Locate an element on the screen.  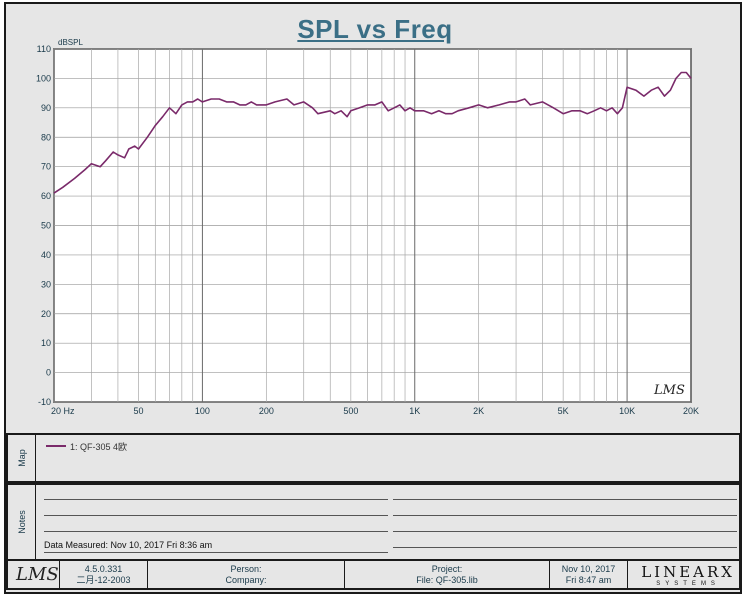
notes-side-label: Notes is located at coordinates (22, 522).